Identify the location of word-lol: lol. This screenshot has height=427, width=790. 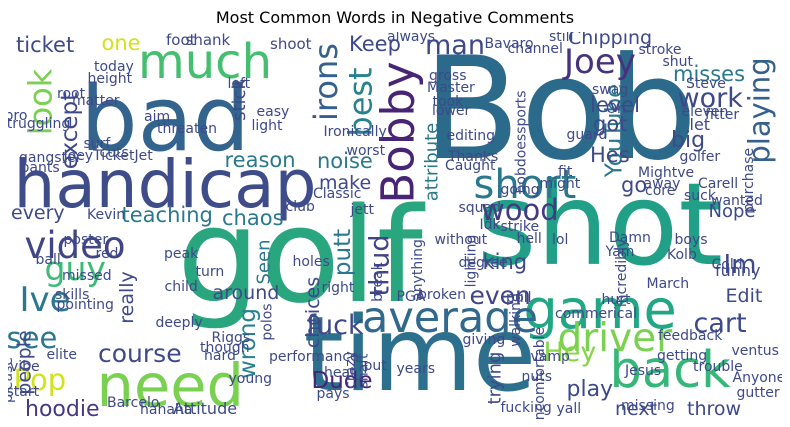
(560, 240).